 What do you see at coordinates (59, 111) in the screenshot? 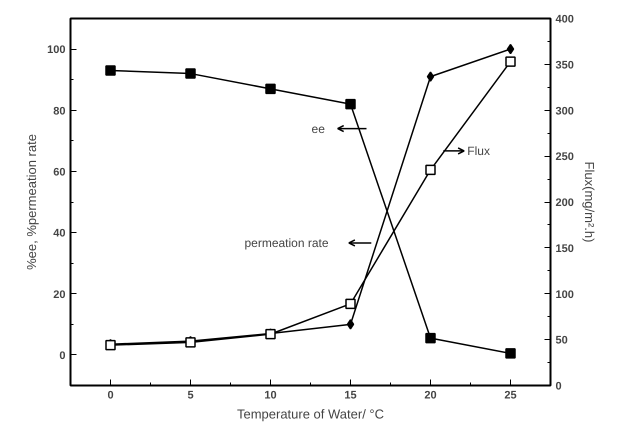
I see `y-tick-label: 80` at bounding box center [59, 111].